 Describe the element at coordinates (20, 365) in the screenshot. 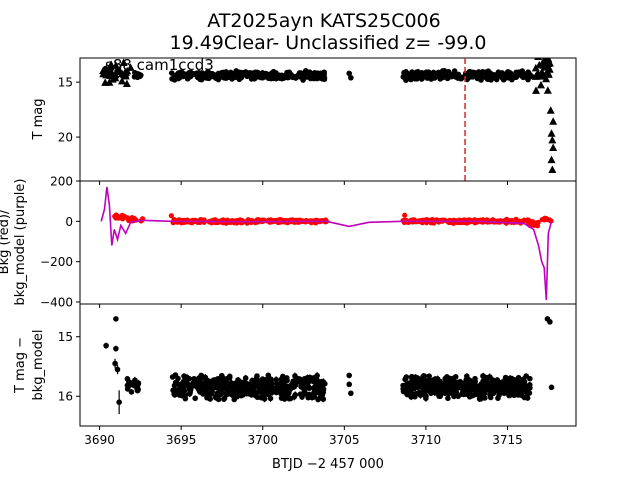

I see `panel-bottom-ylabel-line1: T mag −` at that location.